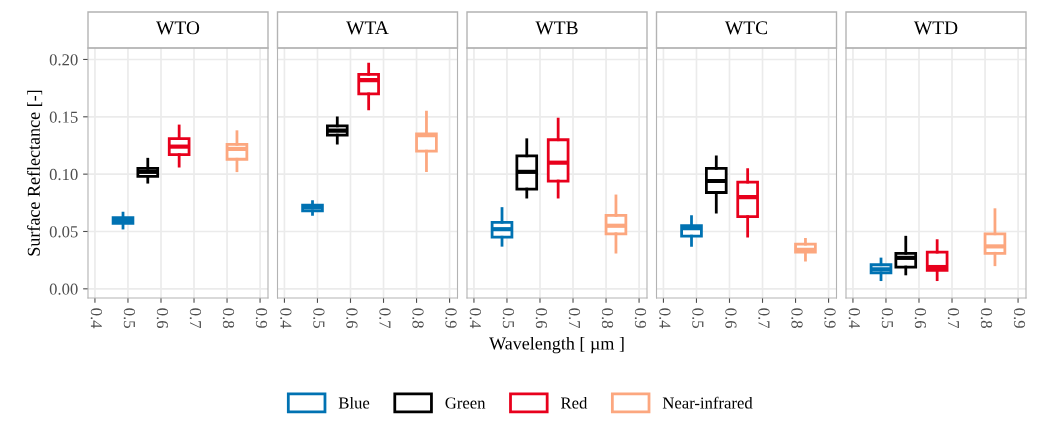  Describe the element at coordinates (354, 402) in the screenshot. I see `legend-label: Blue` at that location.